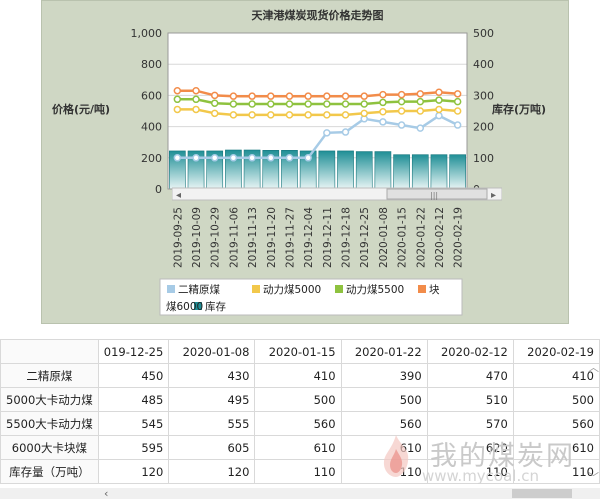 The height and width of the screenshot is (500, 600). Describe the element at coordinates (178, 237) in the screenshot. I see `x-tick-label: 2019-09-25` at that location.